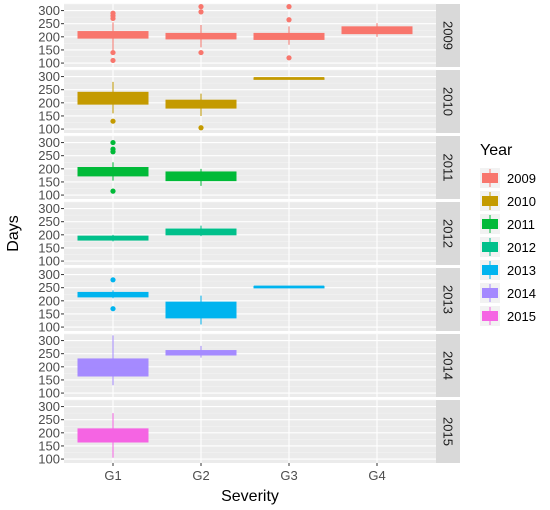  Describe the element at coordinates (496, 150) in the screenshot. I see `legend-title: Year` at that location.